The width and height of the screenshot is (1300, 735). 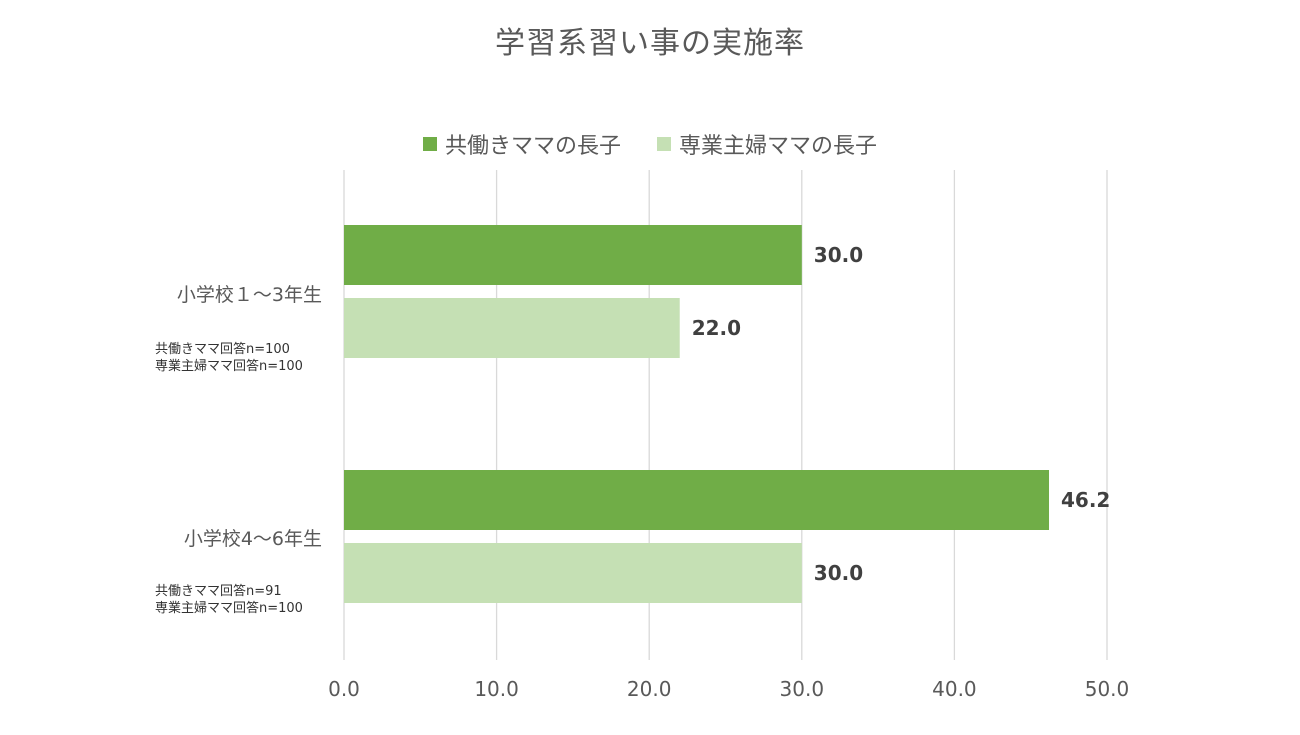 What do you see at coordinates (496, 689) in the screenshot?
I see `x-tick-label: 10.0` at bounding box center [496, 689].